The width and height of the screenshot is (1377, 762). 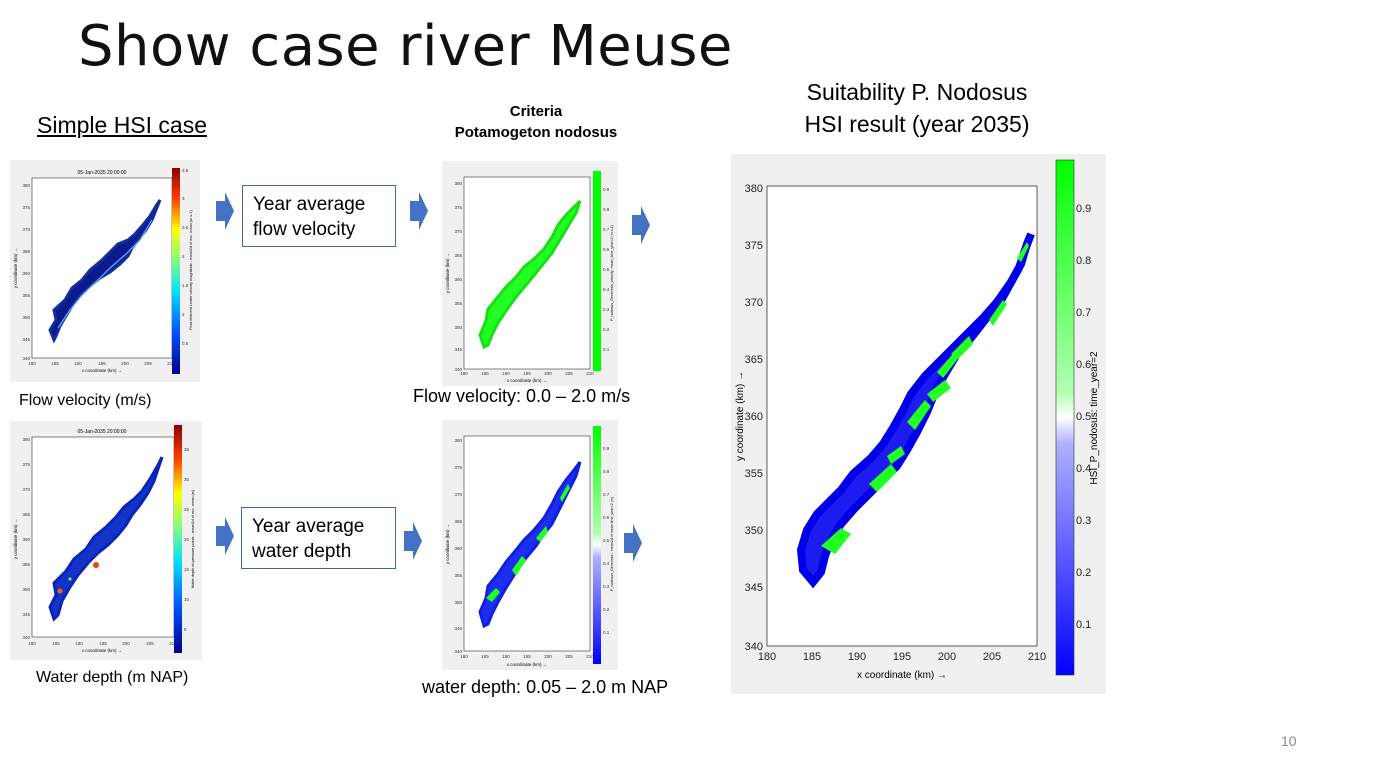 I want to click on svg-text: 1.5, so click(x=185, y=285).